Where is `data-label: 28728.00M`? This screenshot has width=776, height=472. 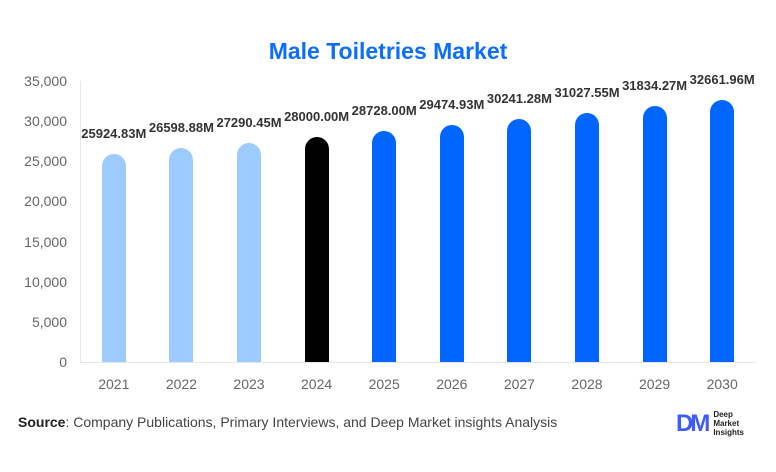 data-label: 28728.00M is located at coordinates (384, 111).